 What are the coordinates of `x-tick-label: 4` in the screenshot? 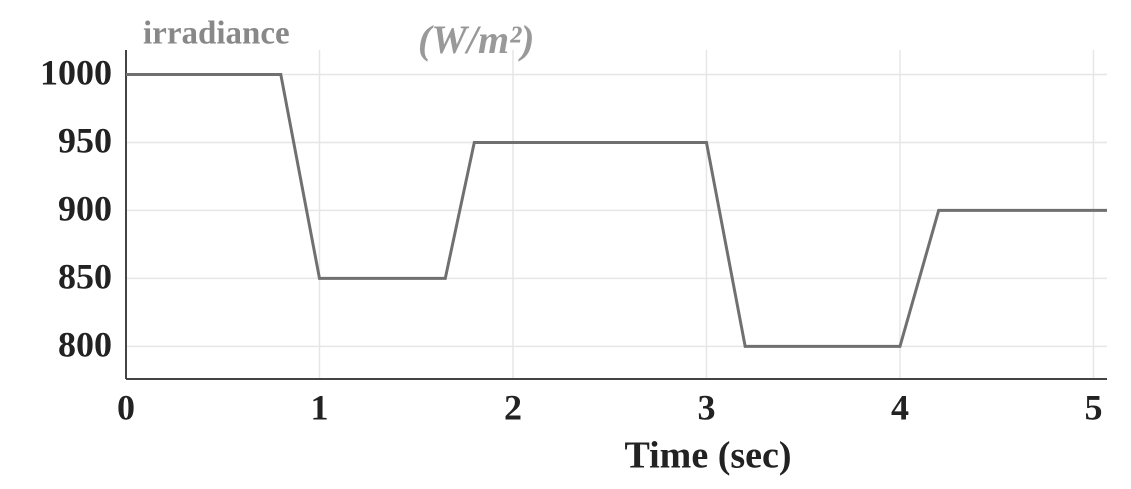 It's located at (900, 407).